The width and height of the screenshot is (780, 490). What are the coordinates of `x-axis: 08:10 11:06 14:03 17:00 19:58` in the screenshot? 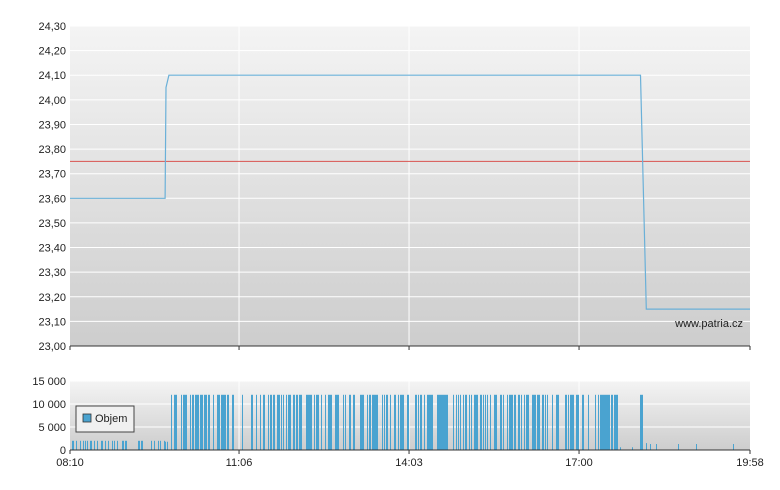 It's located at (410, 459).